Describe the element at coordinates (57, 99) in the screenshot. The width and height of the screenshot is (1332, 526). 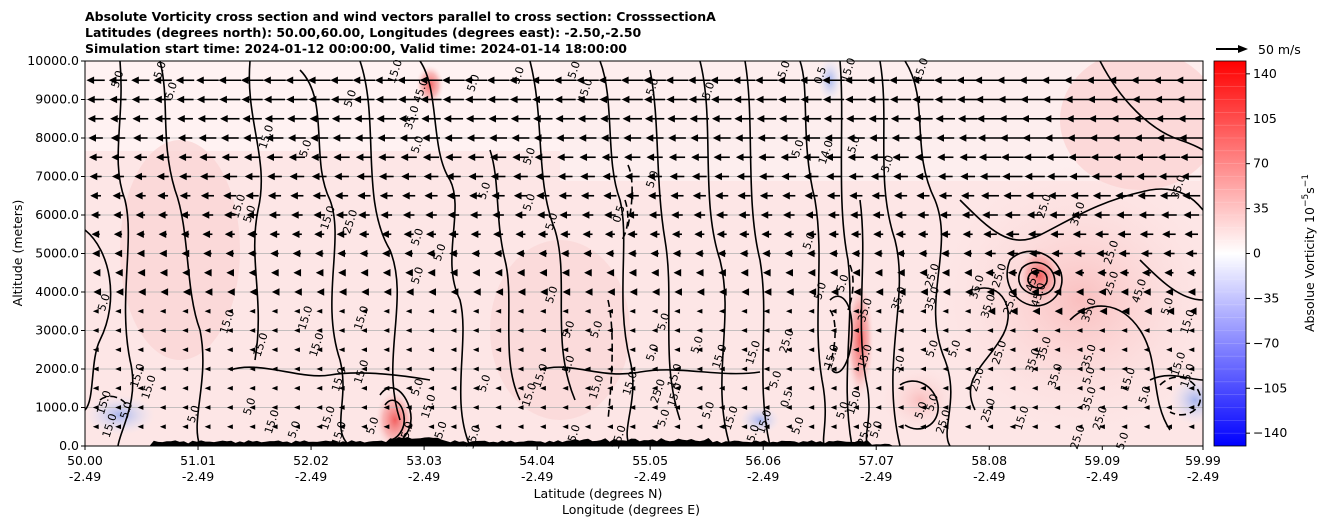
I see `y-tick-label: 9000.0` at that location.